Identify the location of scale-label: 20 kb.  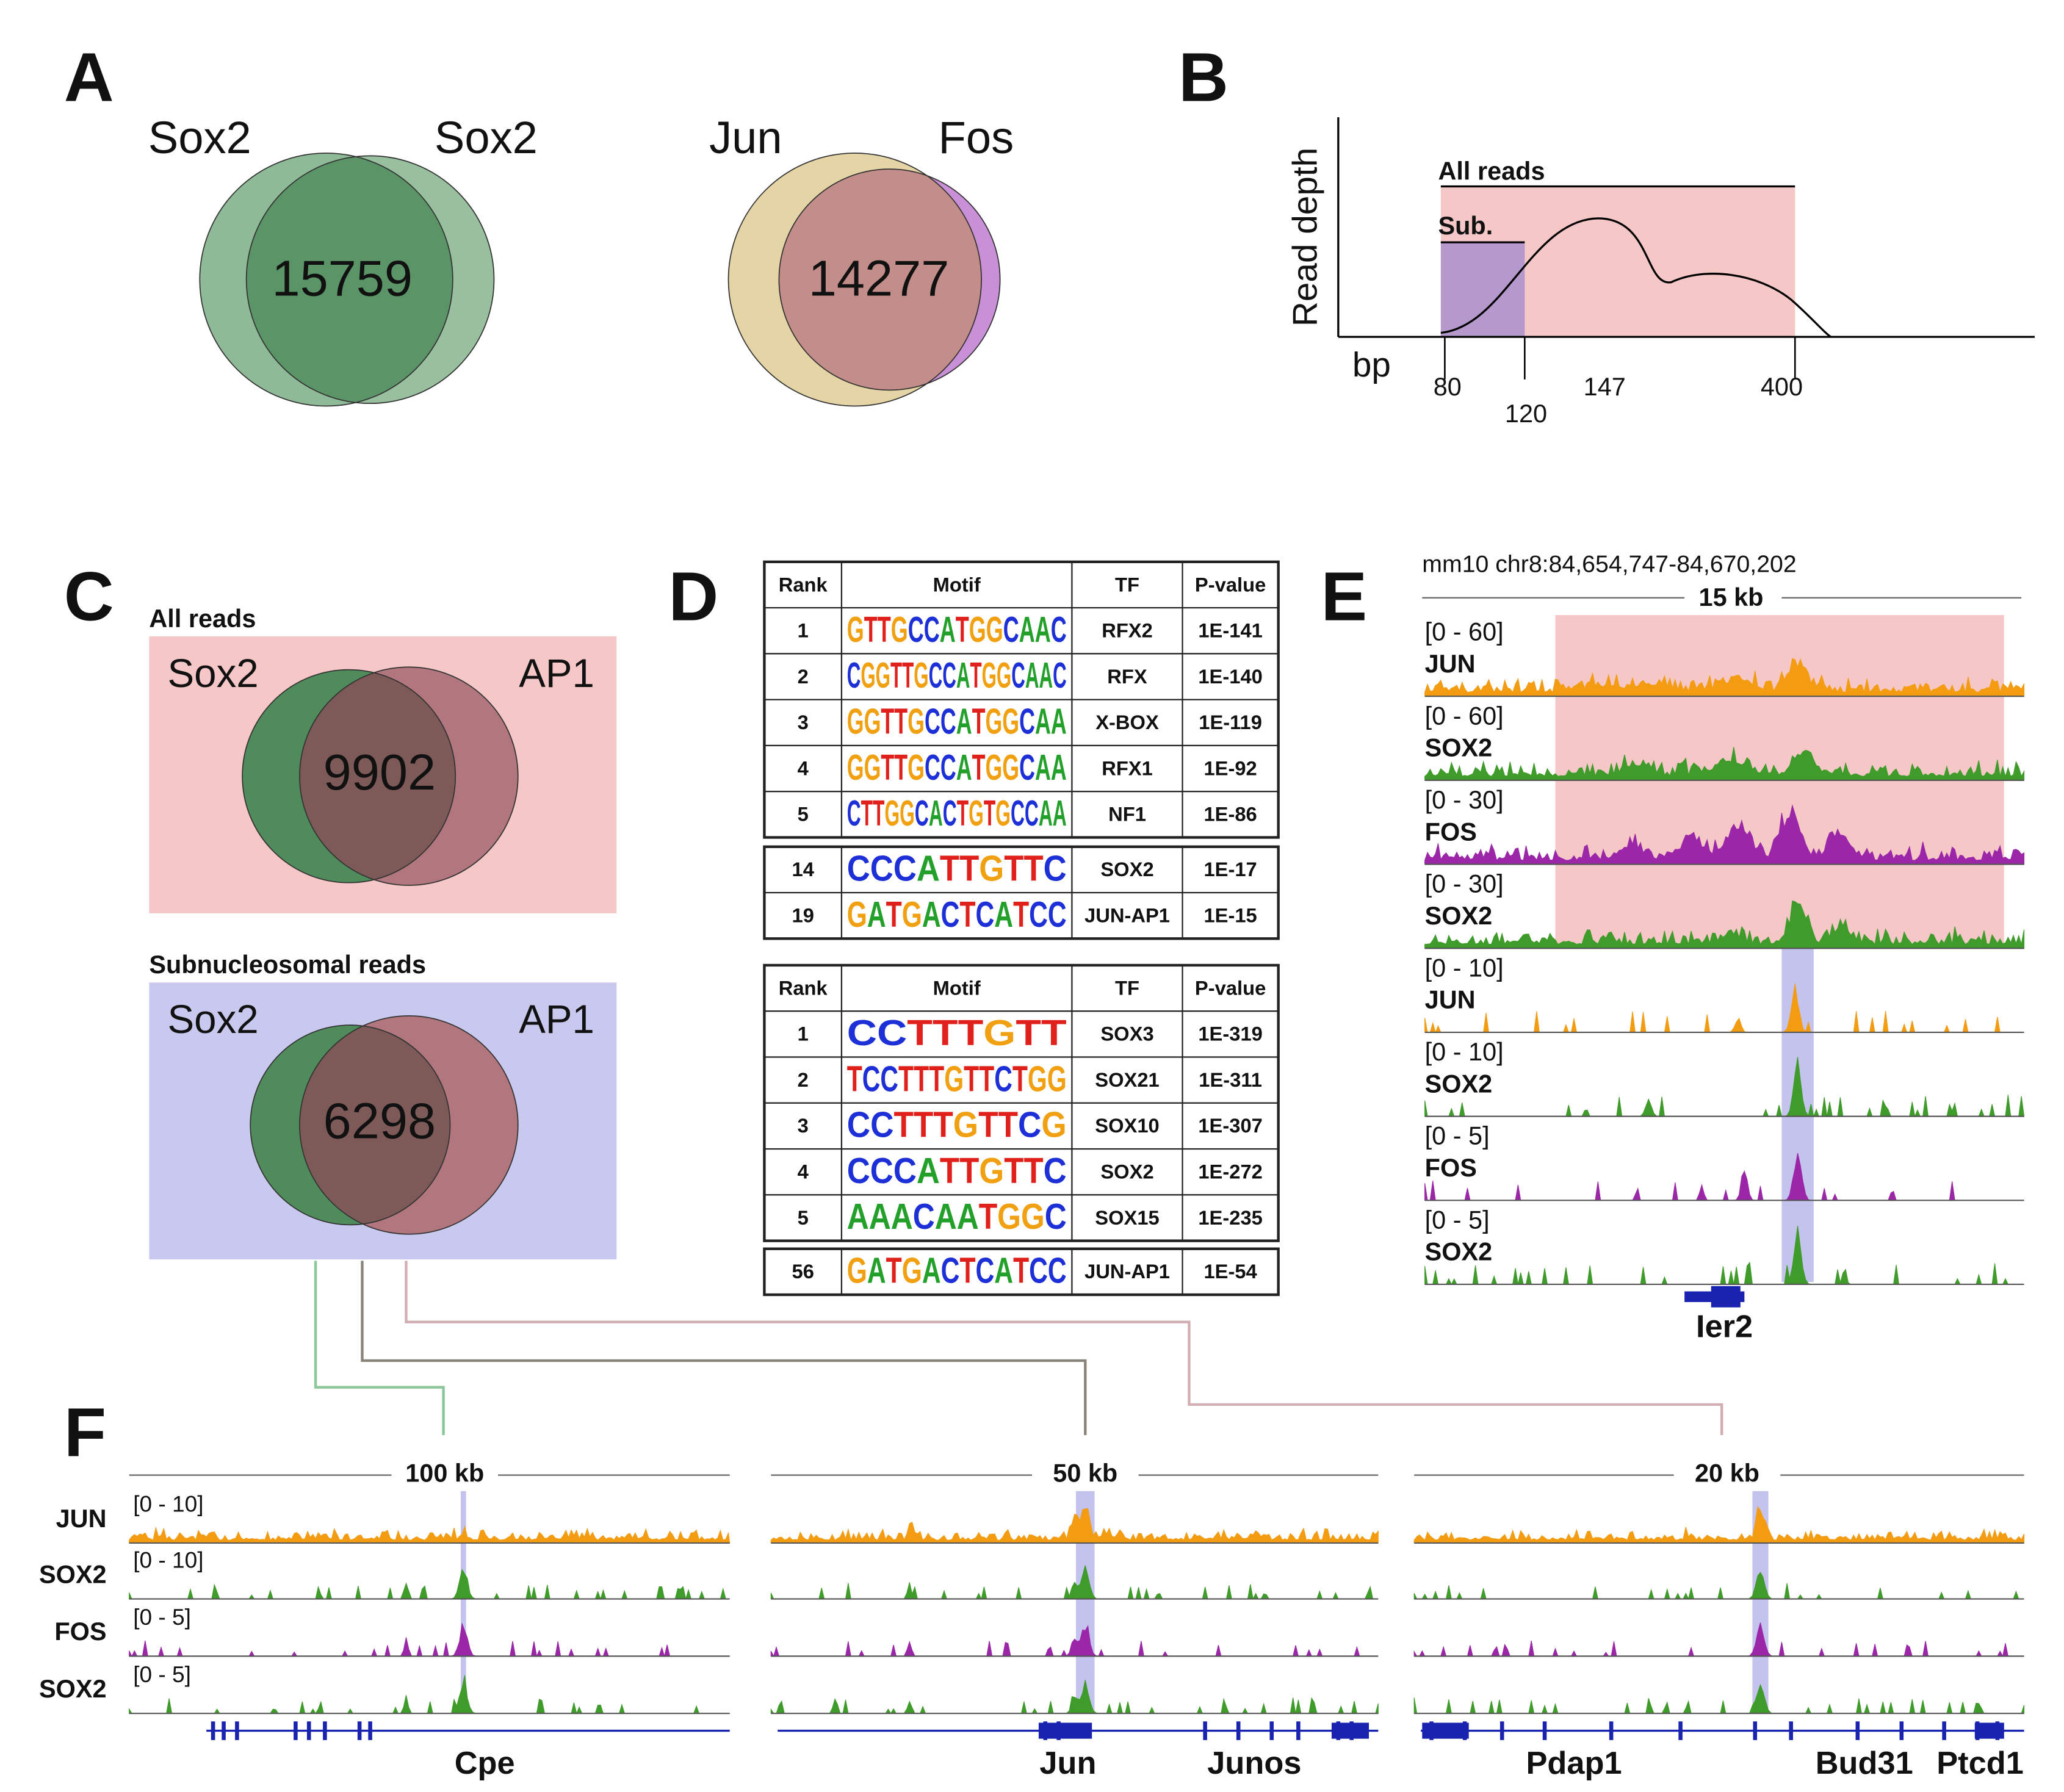
(1727, 1473).